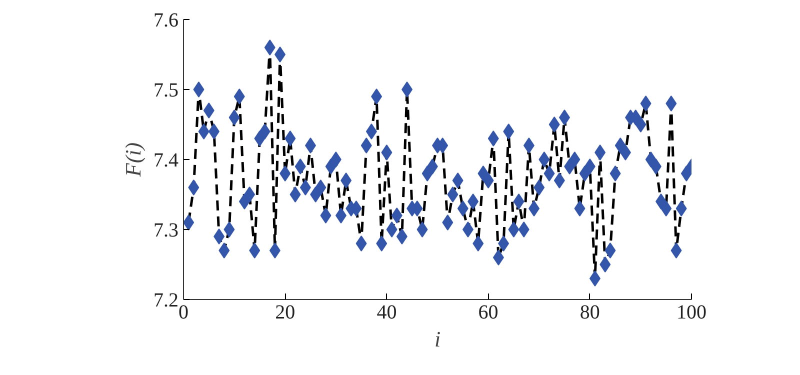 Image resolution: width=800 pixels, height=375 pixels. I want to click on y-tick-label: 7.6, so click(166, 21).